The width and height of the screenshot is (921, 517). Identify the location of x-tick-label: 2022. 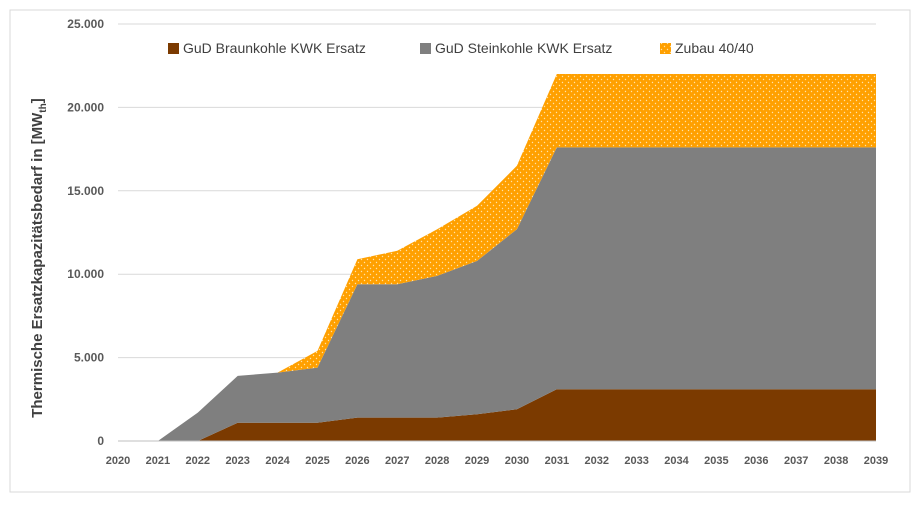
(198, 461).